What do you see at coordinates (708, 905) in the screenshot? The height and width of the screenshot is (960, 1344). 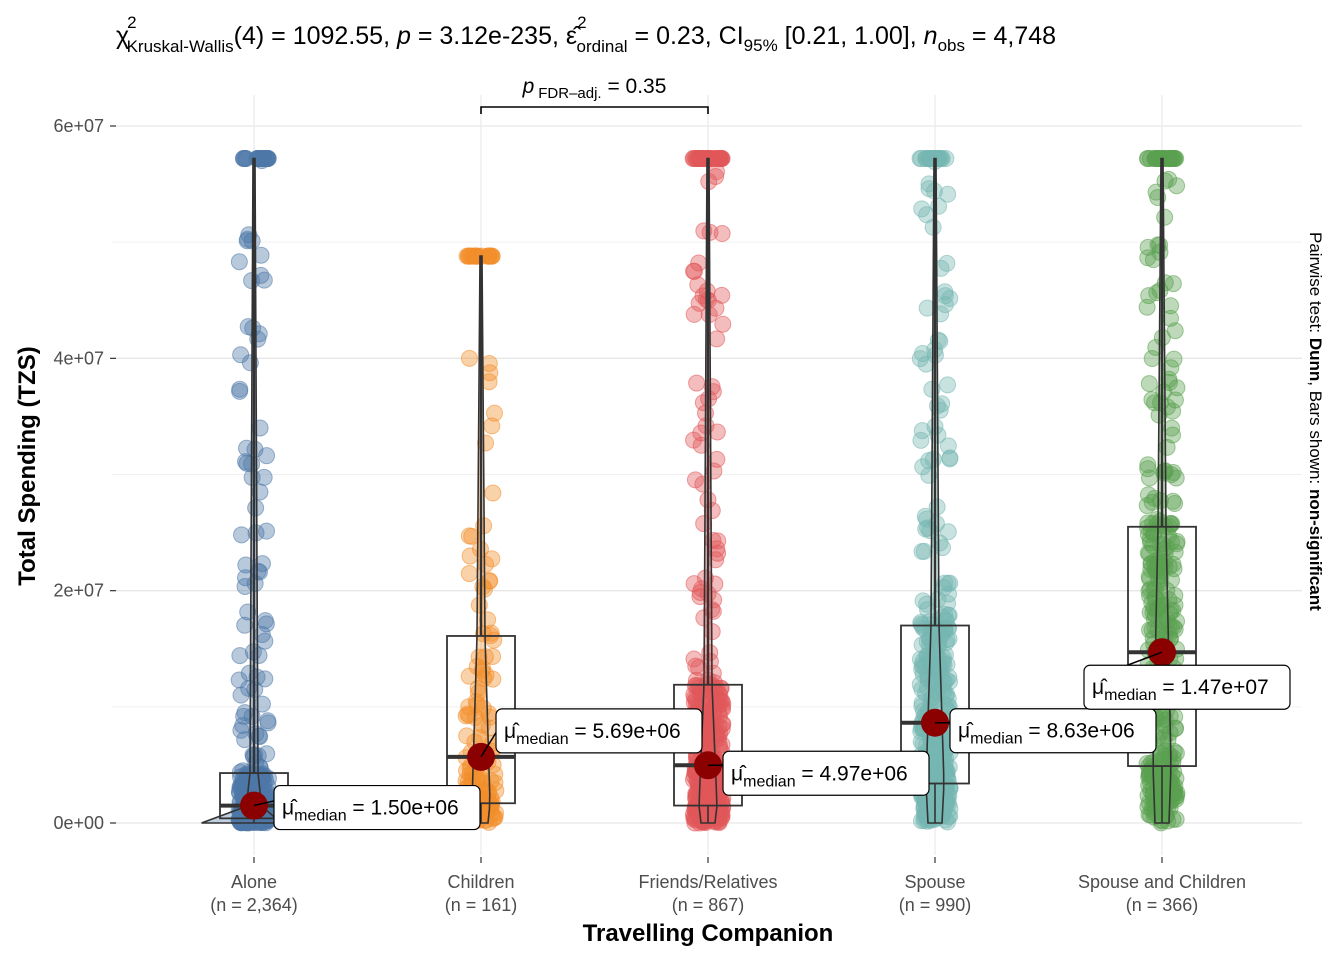 I see `x-tick-count: (n = 867)` at bounding box center [708, 905].